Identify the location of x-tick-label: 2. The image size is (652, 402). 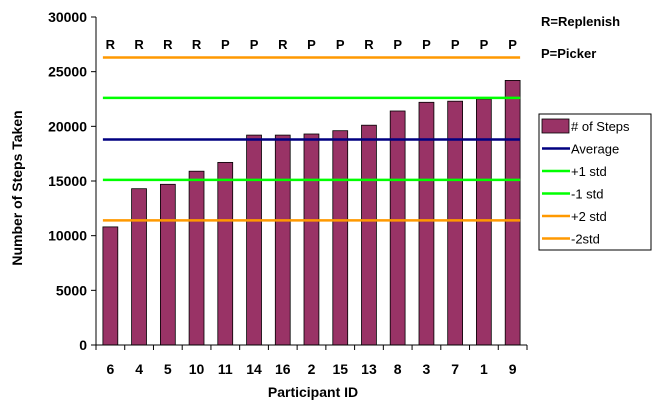
(312, 369).